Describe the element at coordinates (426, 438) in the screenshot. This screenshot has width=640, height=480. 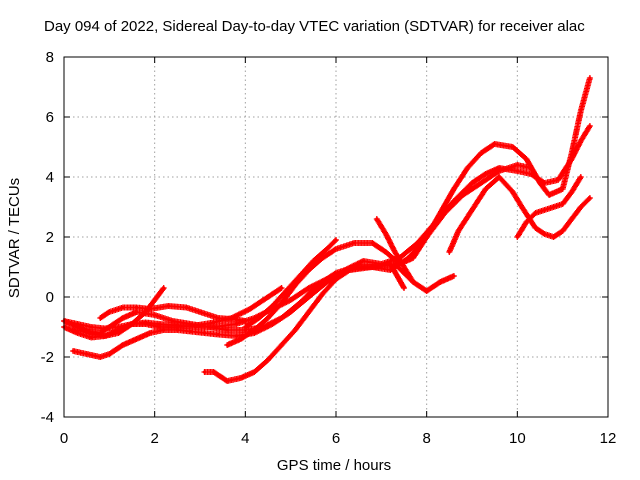
I see `x-tick-label: 8` at that location.